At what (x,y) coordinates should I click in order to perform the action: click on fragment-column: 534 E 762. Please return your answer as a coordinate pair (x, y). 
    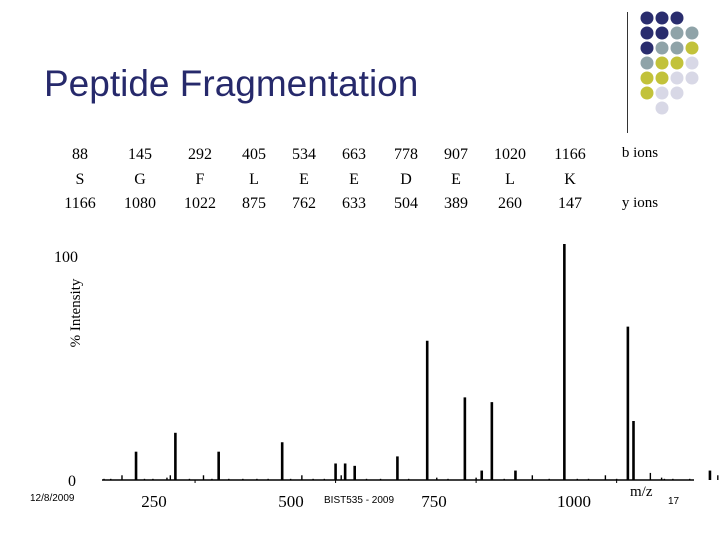
    Looking at the image, I should click on (304, 180).